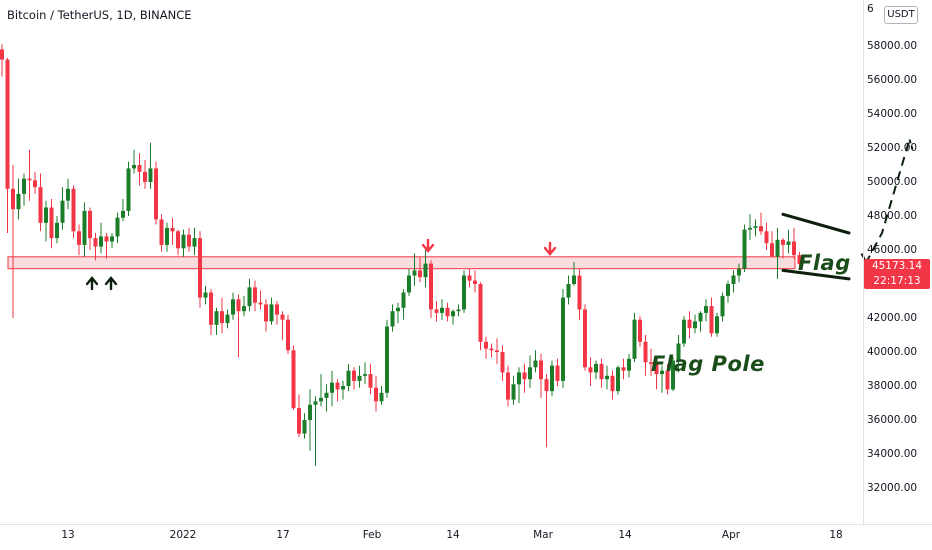 The width and height of the screenshot is (932, 550). What do you see at coordinates (372, 535) in the screenshot?
I see `time-tick-label: Feb` at bounding box center [372, 535].